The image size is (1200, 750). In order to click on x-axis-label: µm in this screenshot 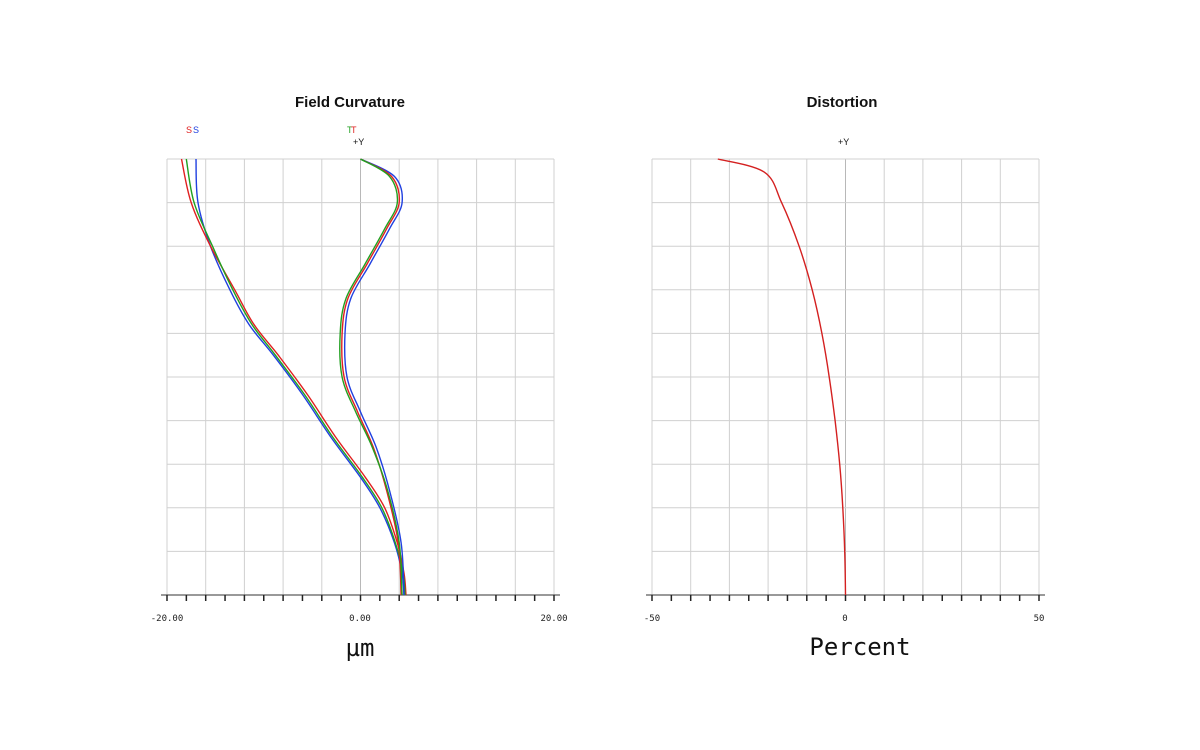, I will do `click(360, 648)`.